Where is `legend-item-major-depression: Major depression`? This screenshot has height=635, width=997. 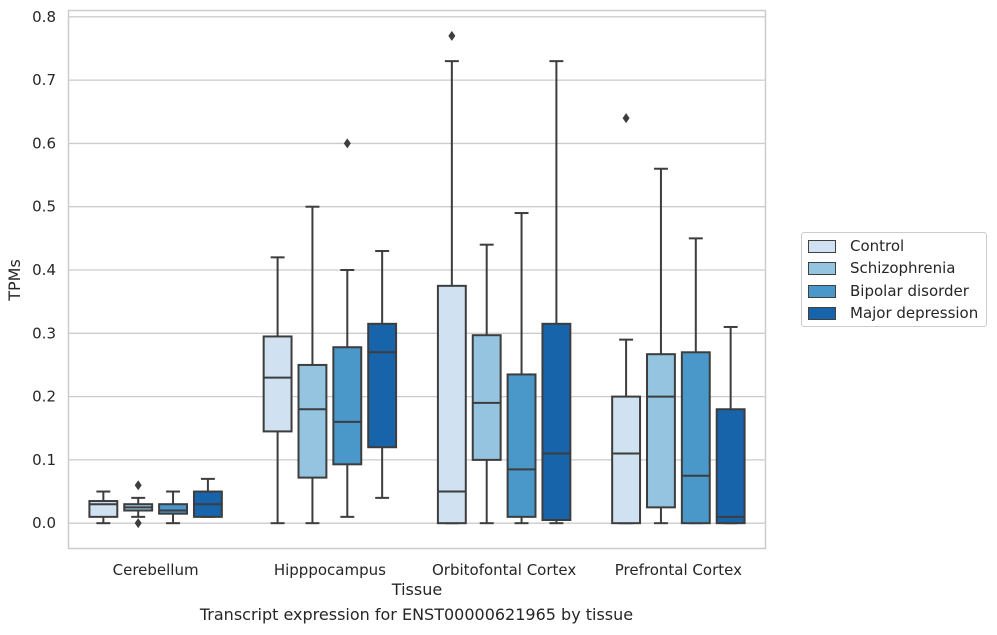
legend-item-major-depression: Major depression is located at coordinates (893, 313).